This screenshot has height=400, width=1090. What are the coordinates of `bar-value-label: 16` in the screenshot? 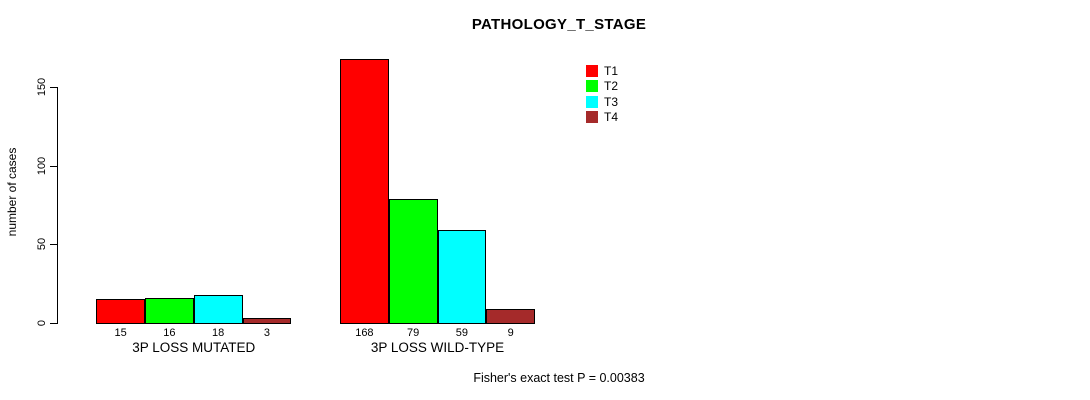 It's located at (169, 333).